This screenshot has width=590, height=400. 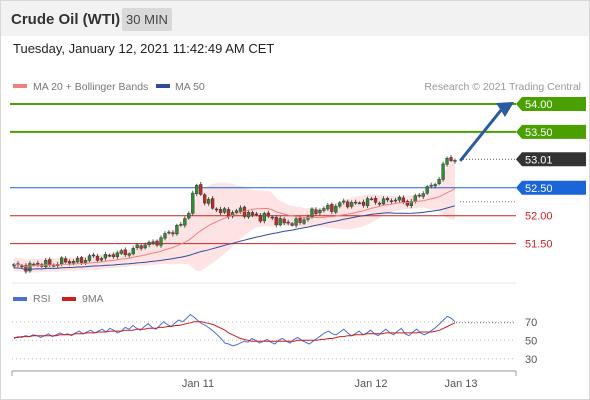 I want to click on pivot-level-label: 52.50, so click(x=539, y=189).